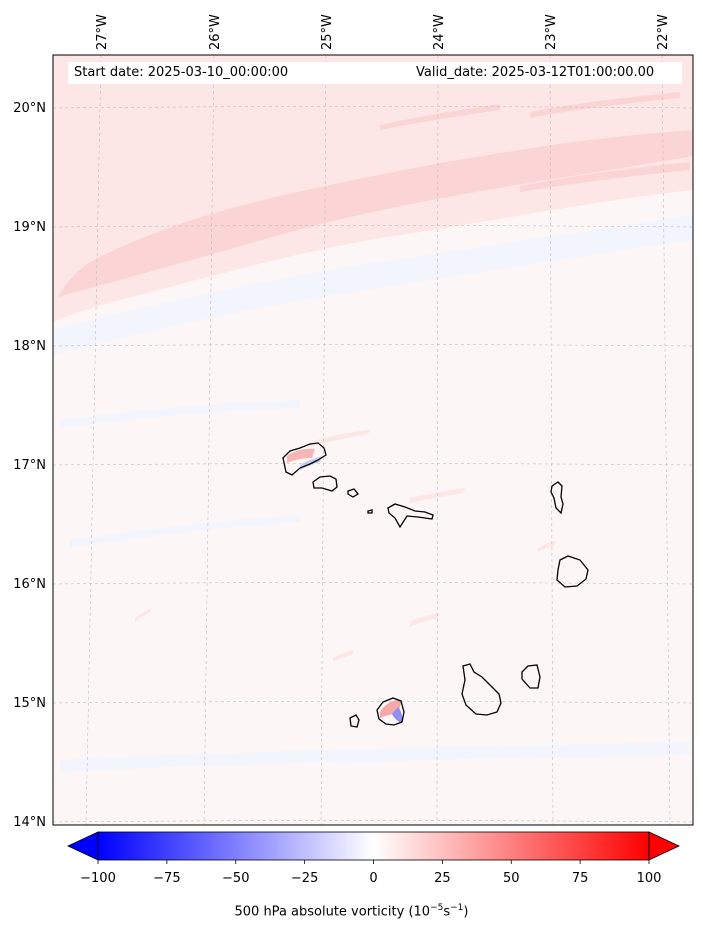  What do you see at coordinates (304, 878) in the screenshot?
I see `colorbar-tick-label: −25` at bounding box center [304, 878].